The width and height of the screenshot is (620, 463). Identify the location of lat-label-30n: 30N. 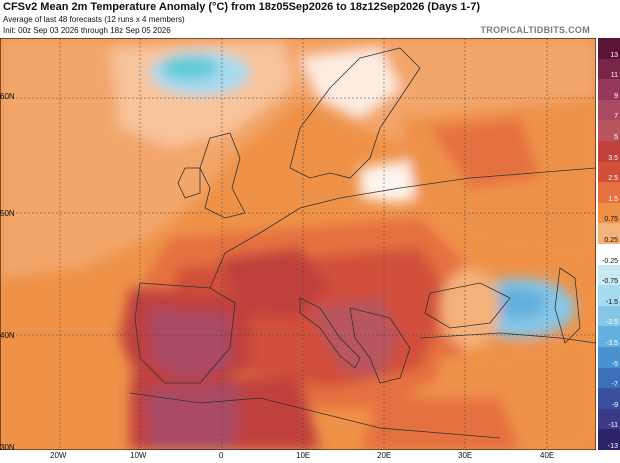
(7, 447).